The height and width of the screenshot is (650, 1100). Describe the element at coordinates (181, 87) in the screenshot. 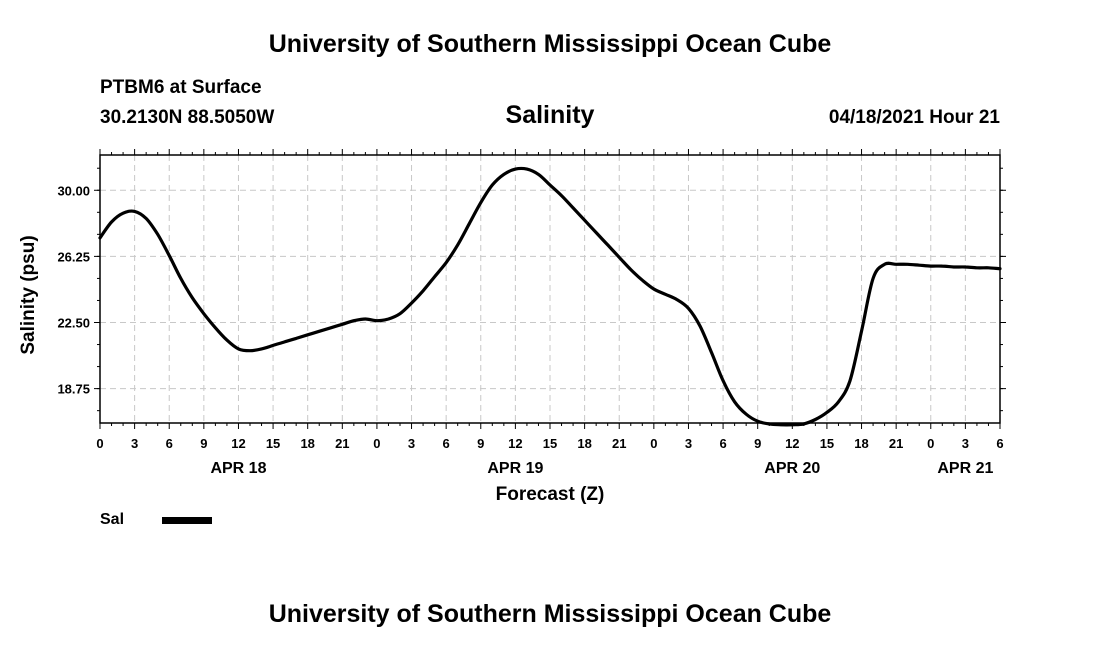

I see `station-name: PTBM6 at Surface` at that location.